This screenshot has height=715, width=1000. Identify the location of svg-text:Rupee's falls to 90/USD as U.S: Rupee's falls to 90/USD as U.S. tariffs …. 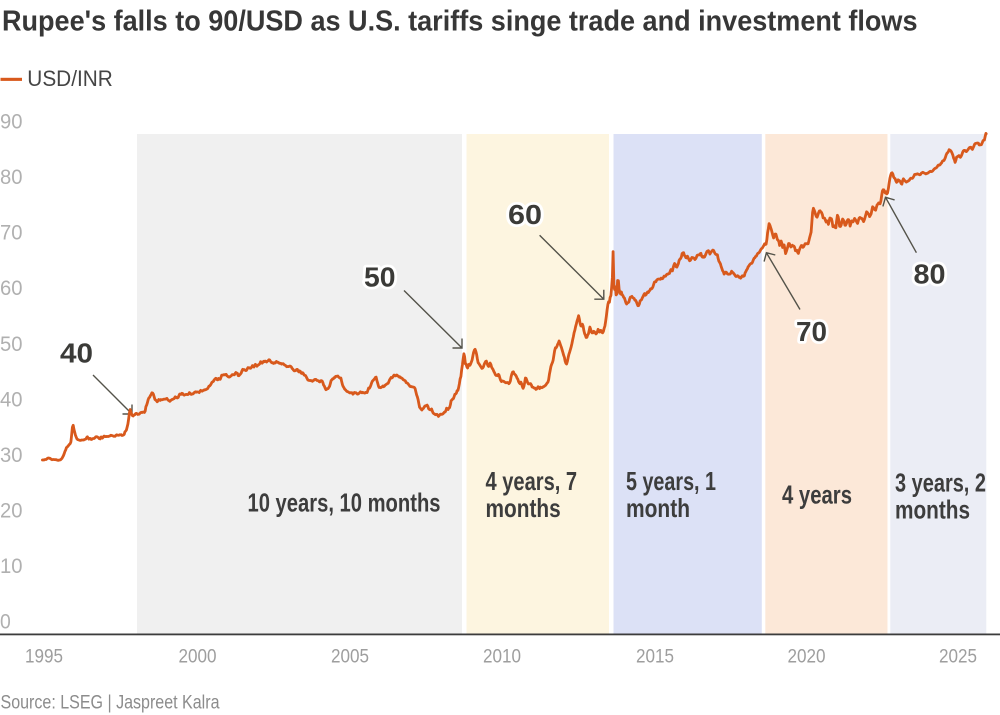
(460, 22).